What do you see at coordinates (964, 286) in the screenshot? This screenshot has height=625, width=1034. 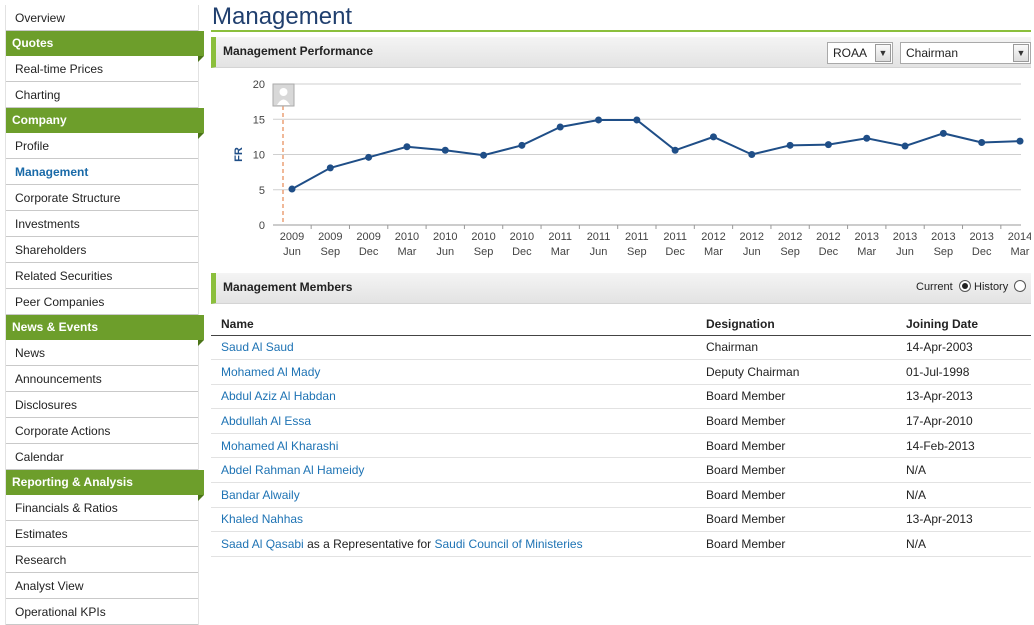 I see `radio-current` at bounding box center [964, 286].